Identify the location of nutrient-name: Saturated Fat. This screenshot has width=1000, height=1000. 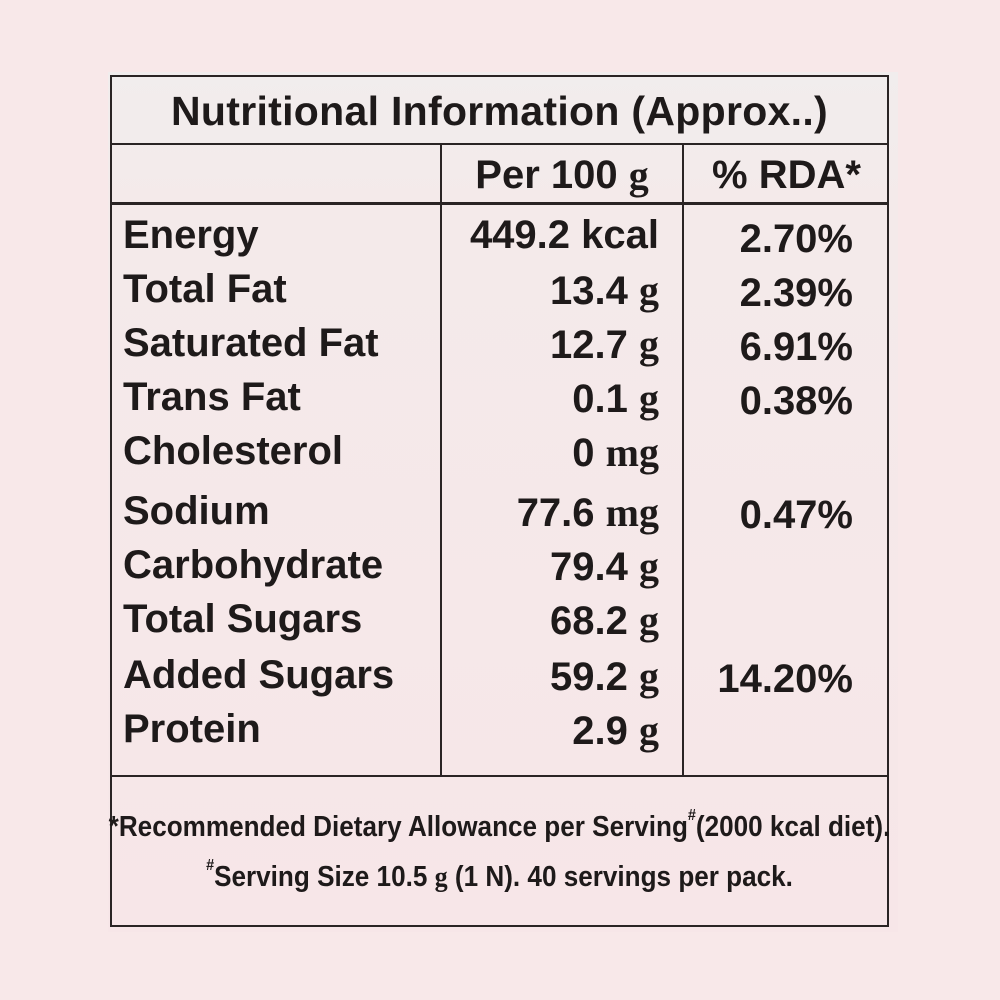
(251, 343).